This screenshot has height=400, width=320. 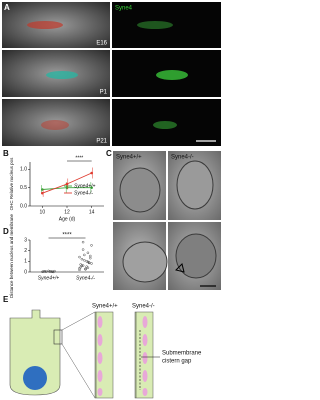 I want to click on age-label: P1, so click(x=104, y=93).